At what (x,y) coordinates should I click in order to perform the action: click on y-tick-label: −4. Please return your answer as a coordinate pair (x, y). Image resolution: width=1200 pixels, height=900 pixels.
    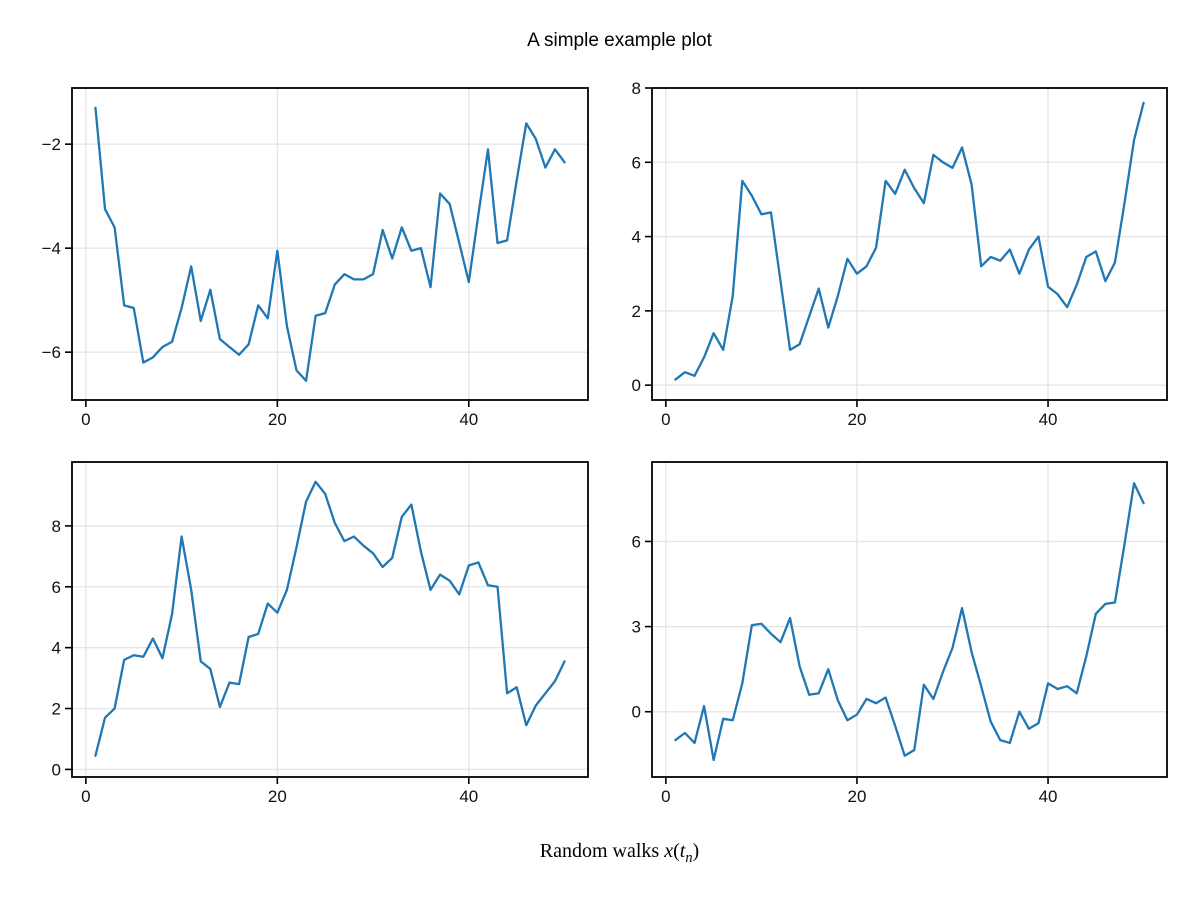
    Looking at the image, I should click on (51, 248).